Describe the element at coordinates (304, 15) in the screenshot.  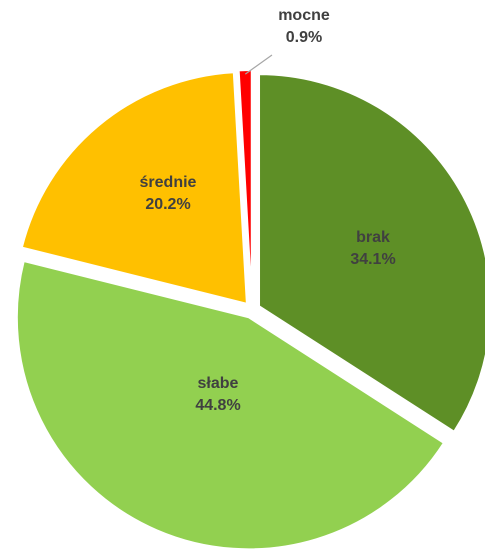
I see `slice-label-mocne: mocne` at that location.